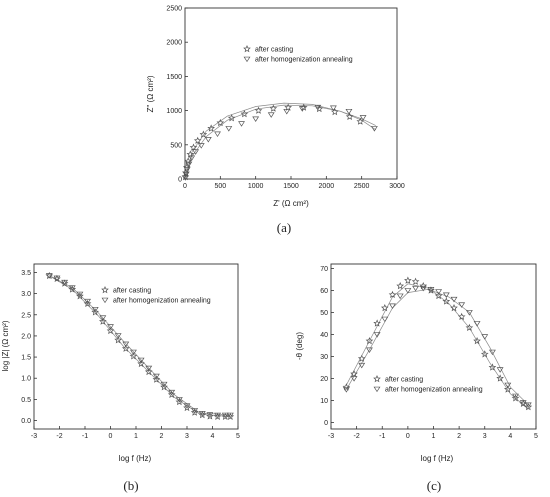 This screenshot has width=550, height=497. What do you see at coordinates (26, 336) in the screenshot?
I see `panel-b-y-tick-label: 2.0` at bounding box center [26, 336].